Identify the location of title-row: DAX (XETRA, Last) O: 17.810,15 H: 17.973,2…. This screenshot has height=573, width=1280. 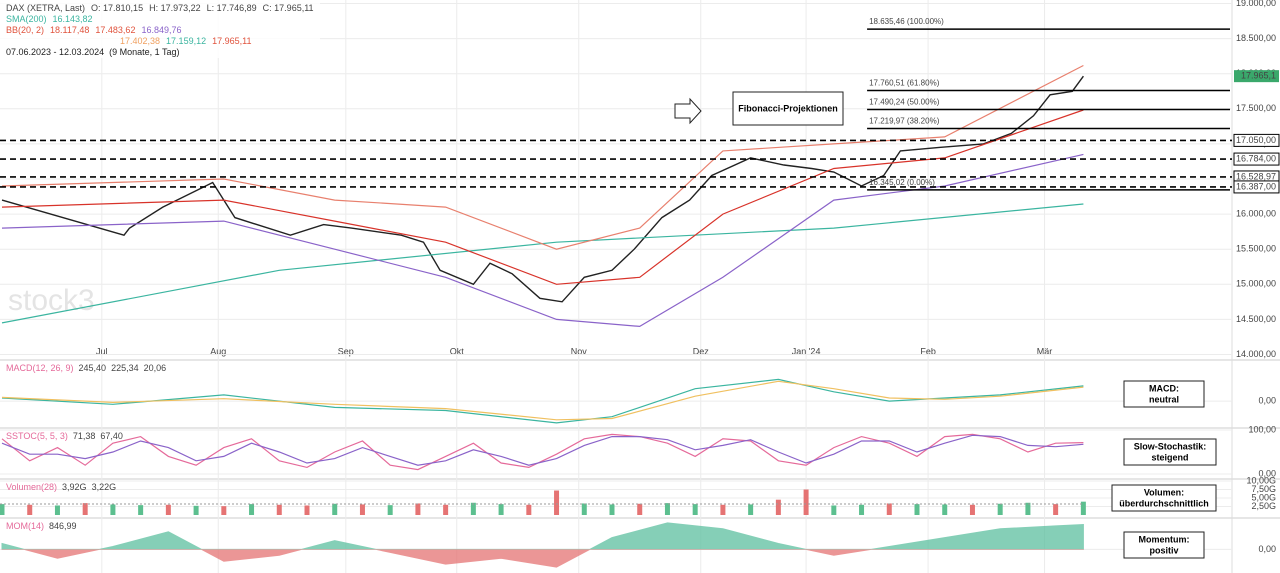
(160, 8).